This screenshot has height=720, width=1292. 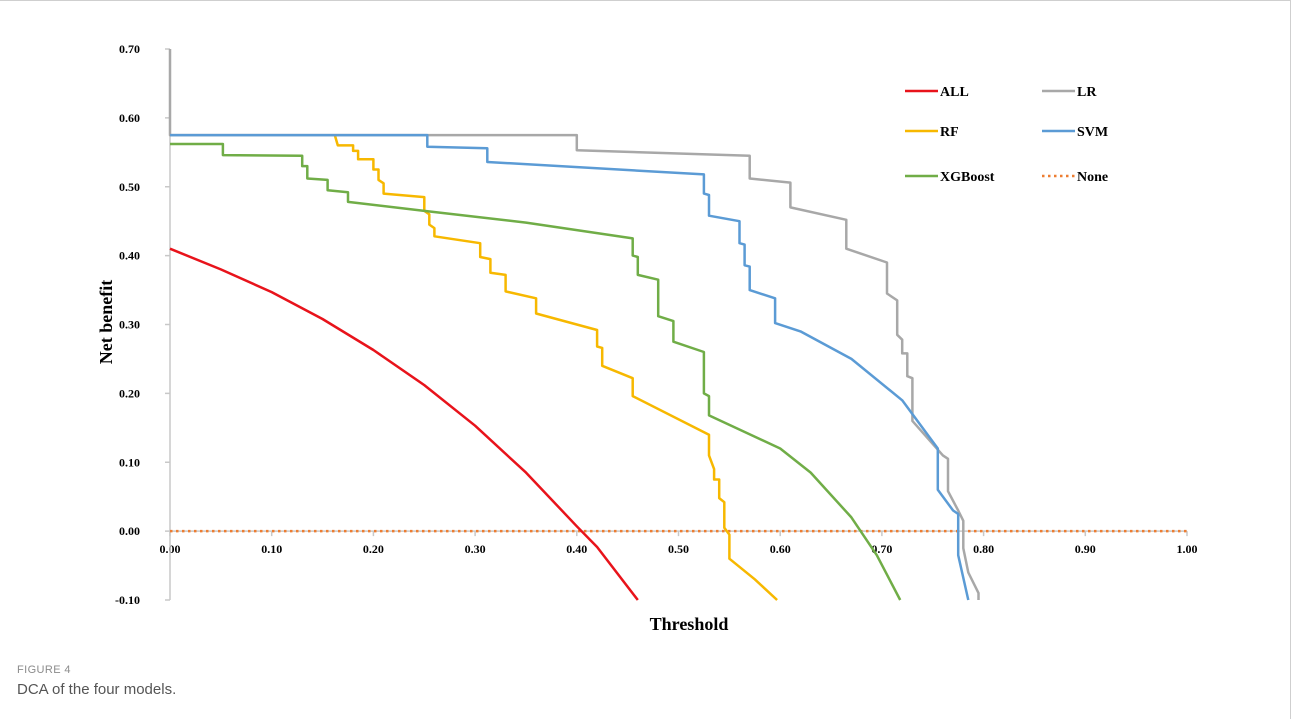 I want to click on y-tick-label: 0.70, so click(x=129, y=49).